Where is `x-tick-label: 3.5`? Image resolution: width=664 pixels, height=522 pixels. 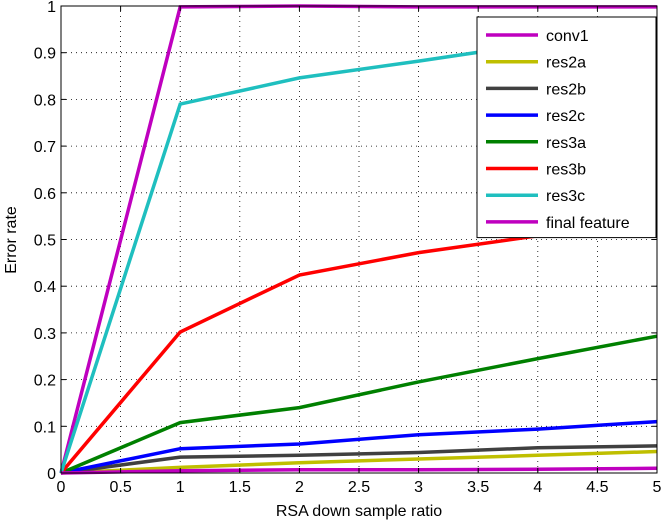
x-tick-label: 3.5 is located at coordinates (478, 487).